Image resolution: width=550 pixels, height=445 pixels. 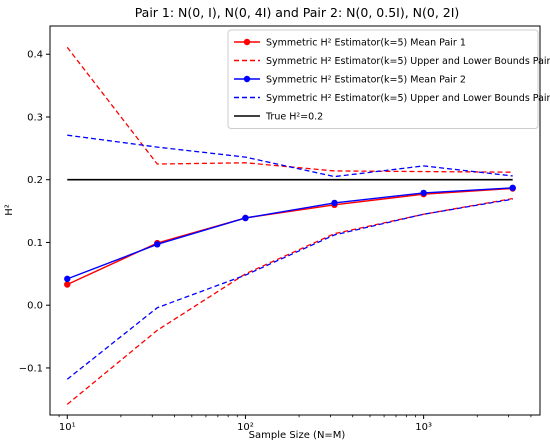 What do you see at coordinates (67, 427) in the screenshot?
I see `x-tick-label: 10¹` at bounding box center [67, 427].